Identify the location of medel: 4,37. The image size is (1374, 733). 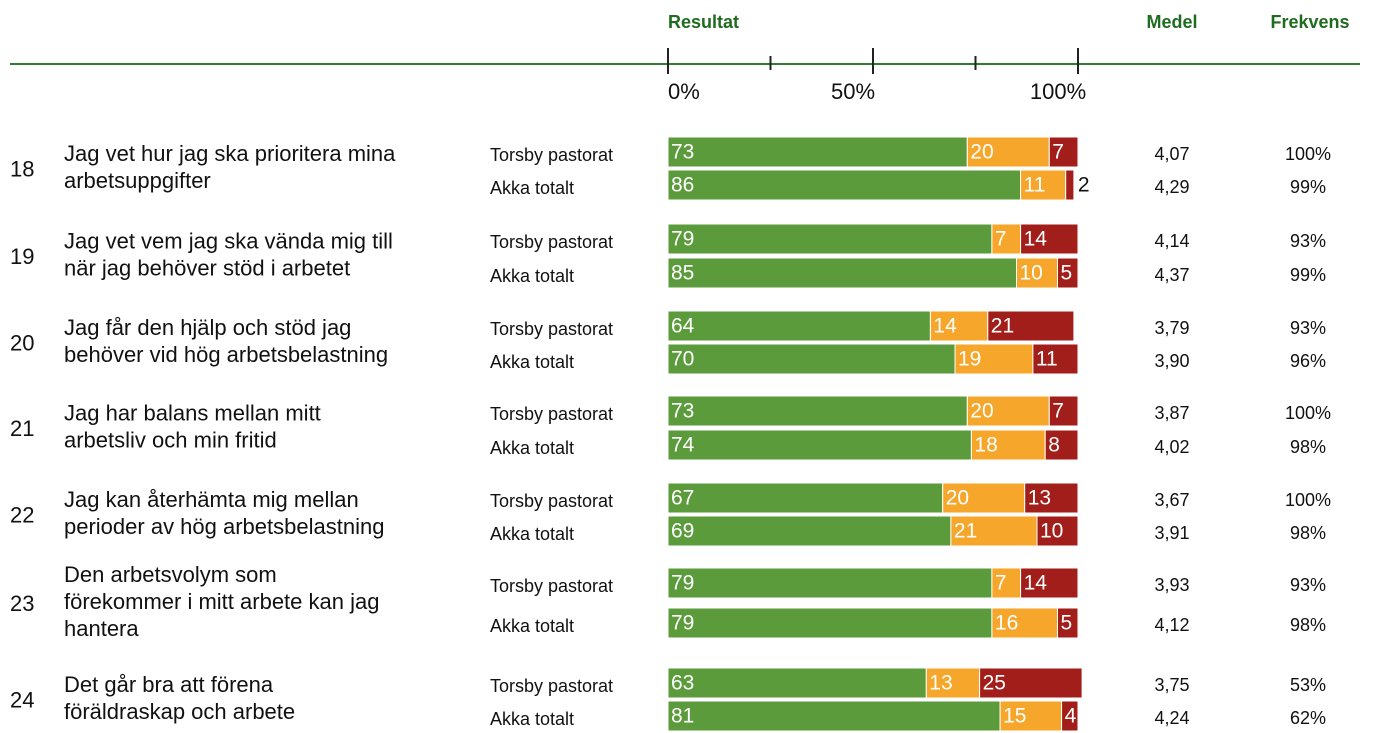
(1171, 275).